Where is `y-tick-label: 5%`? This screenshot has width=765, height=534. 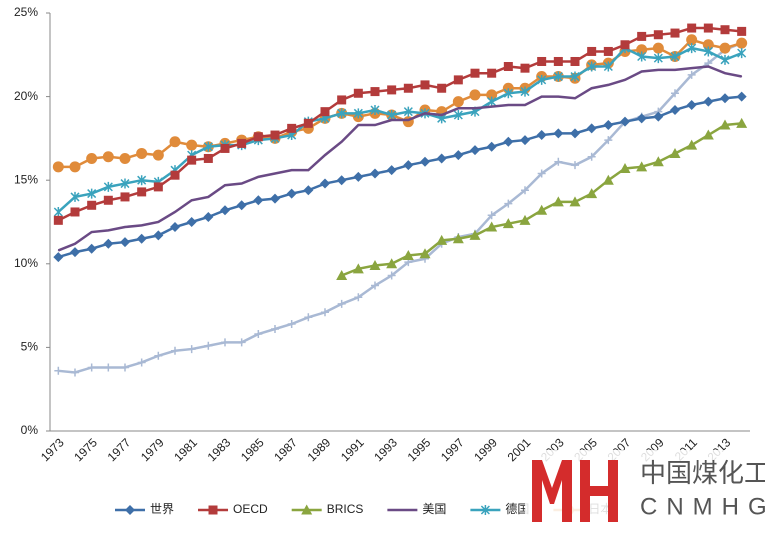 y-tick-label: 5% is located at coordinates (30, 347).